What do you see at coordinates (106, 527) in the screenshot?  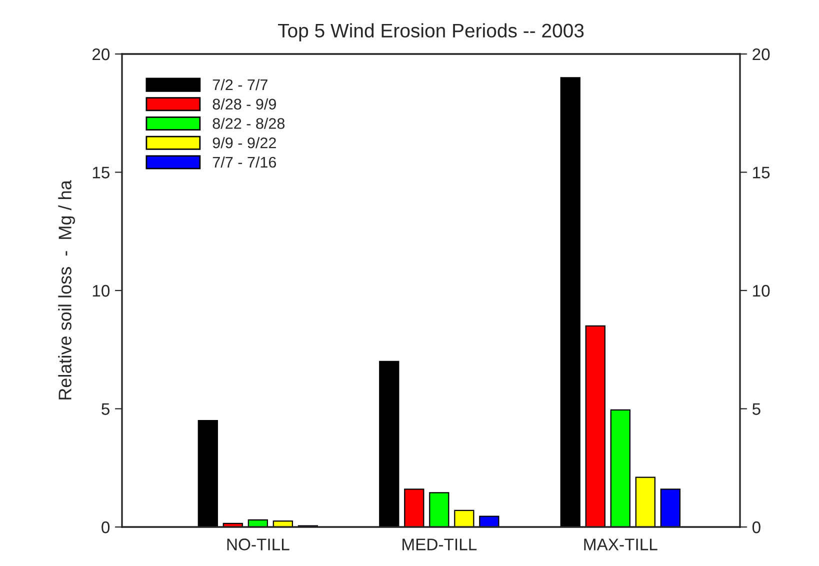 I see `y-tick-label: 0` at bounding box center [106, 527].